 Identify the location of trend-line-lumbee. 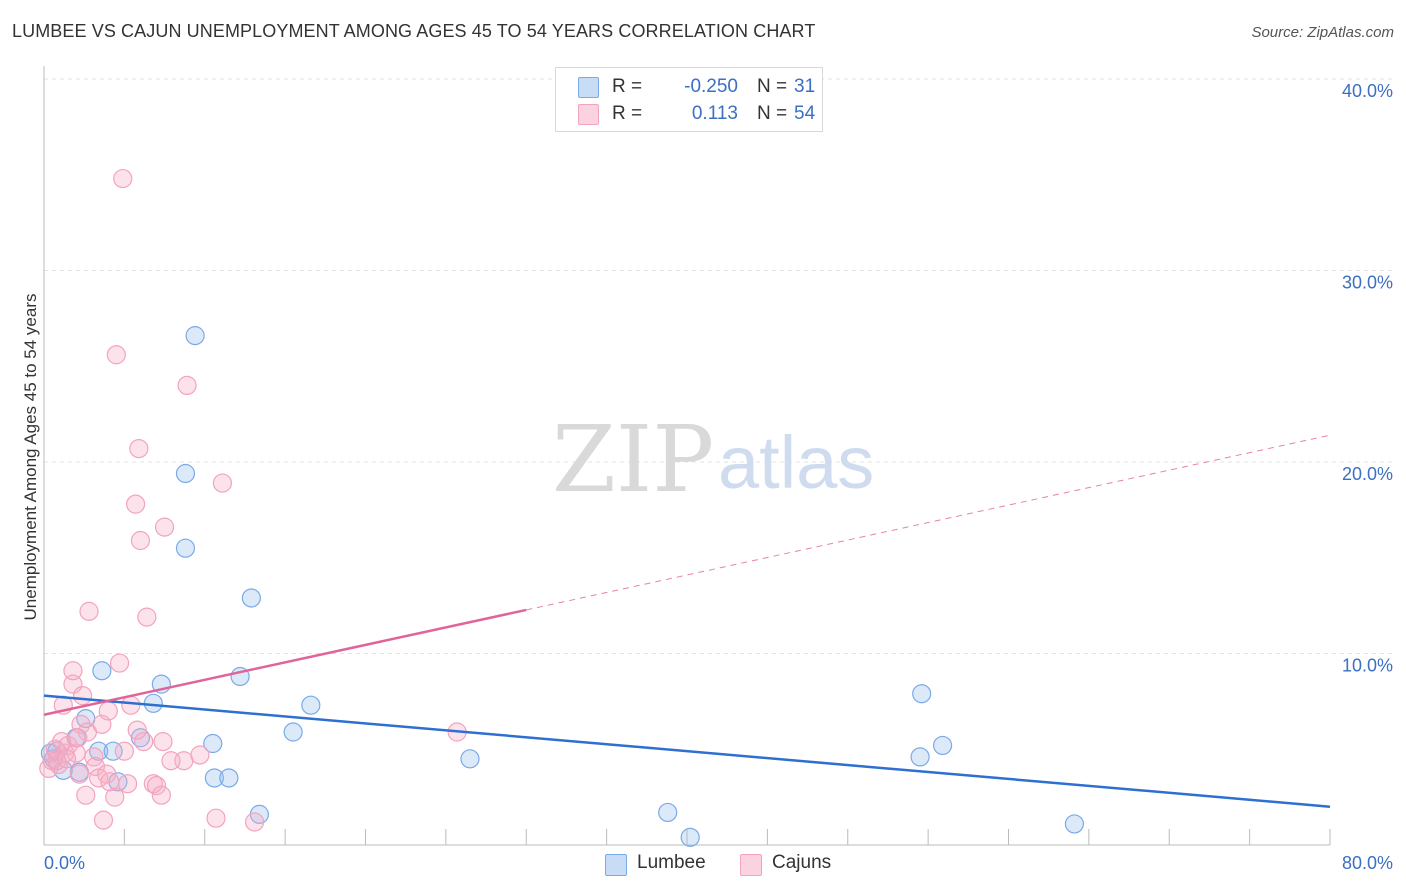
(687, 751).